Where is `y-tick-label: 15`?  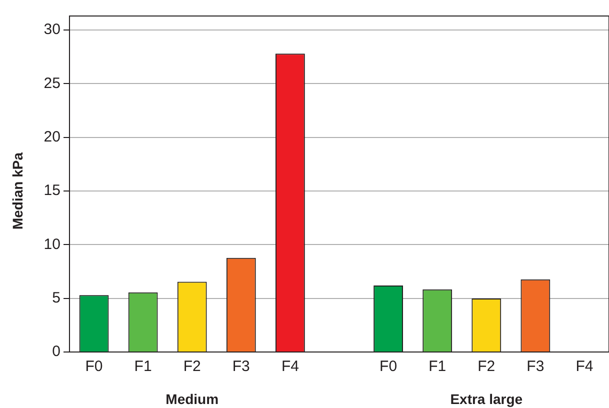
y-tick-label: 15 is located at coordinates (52, 191).